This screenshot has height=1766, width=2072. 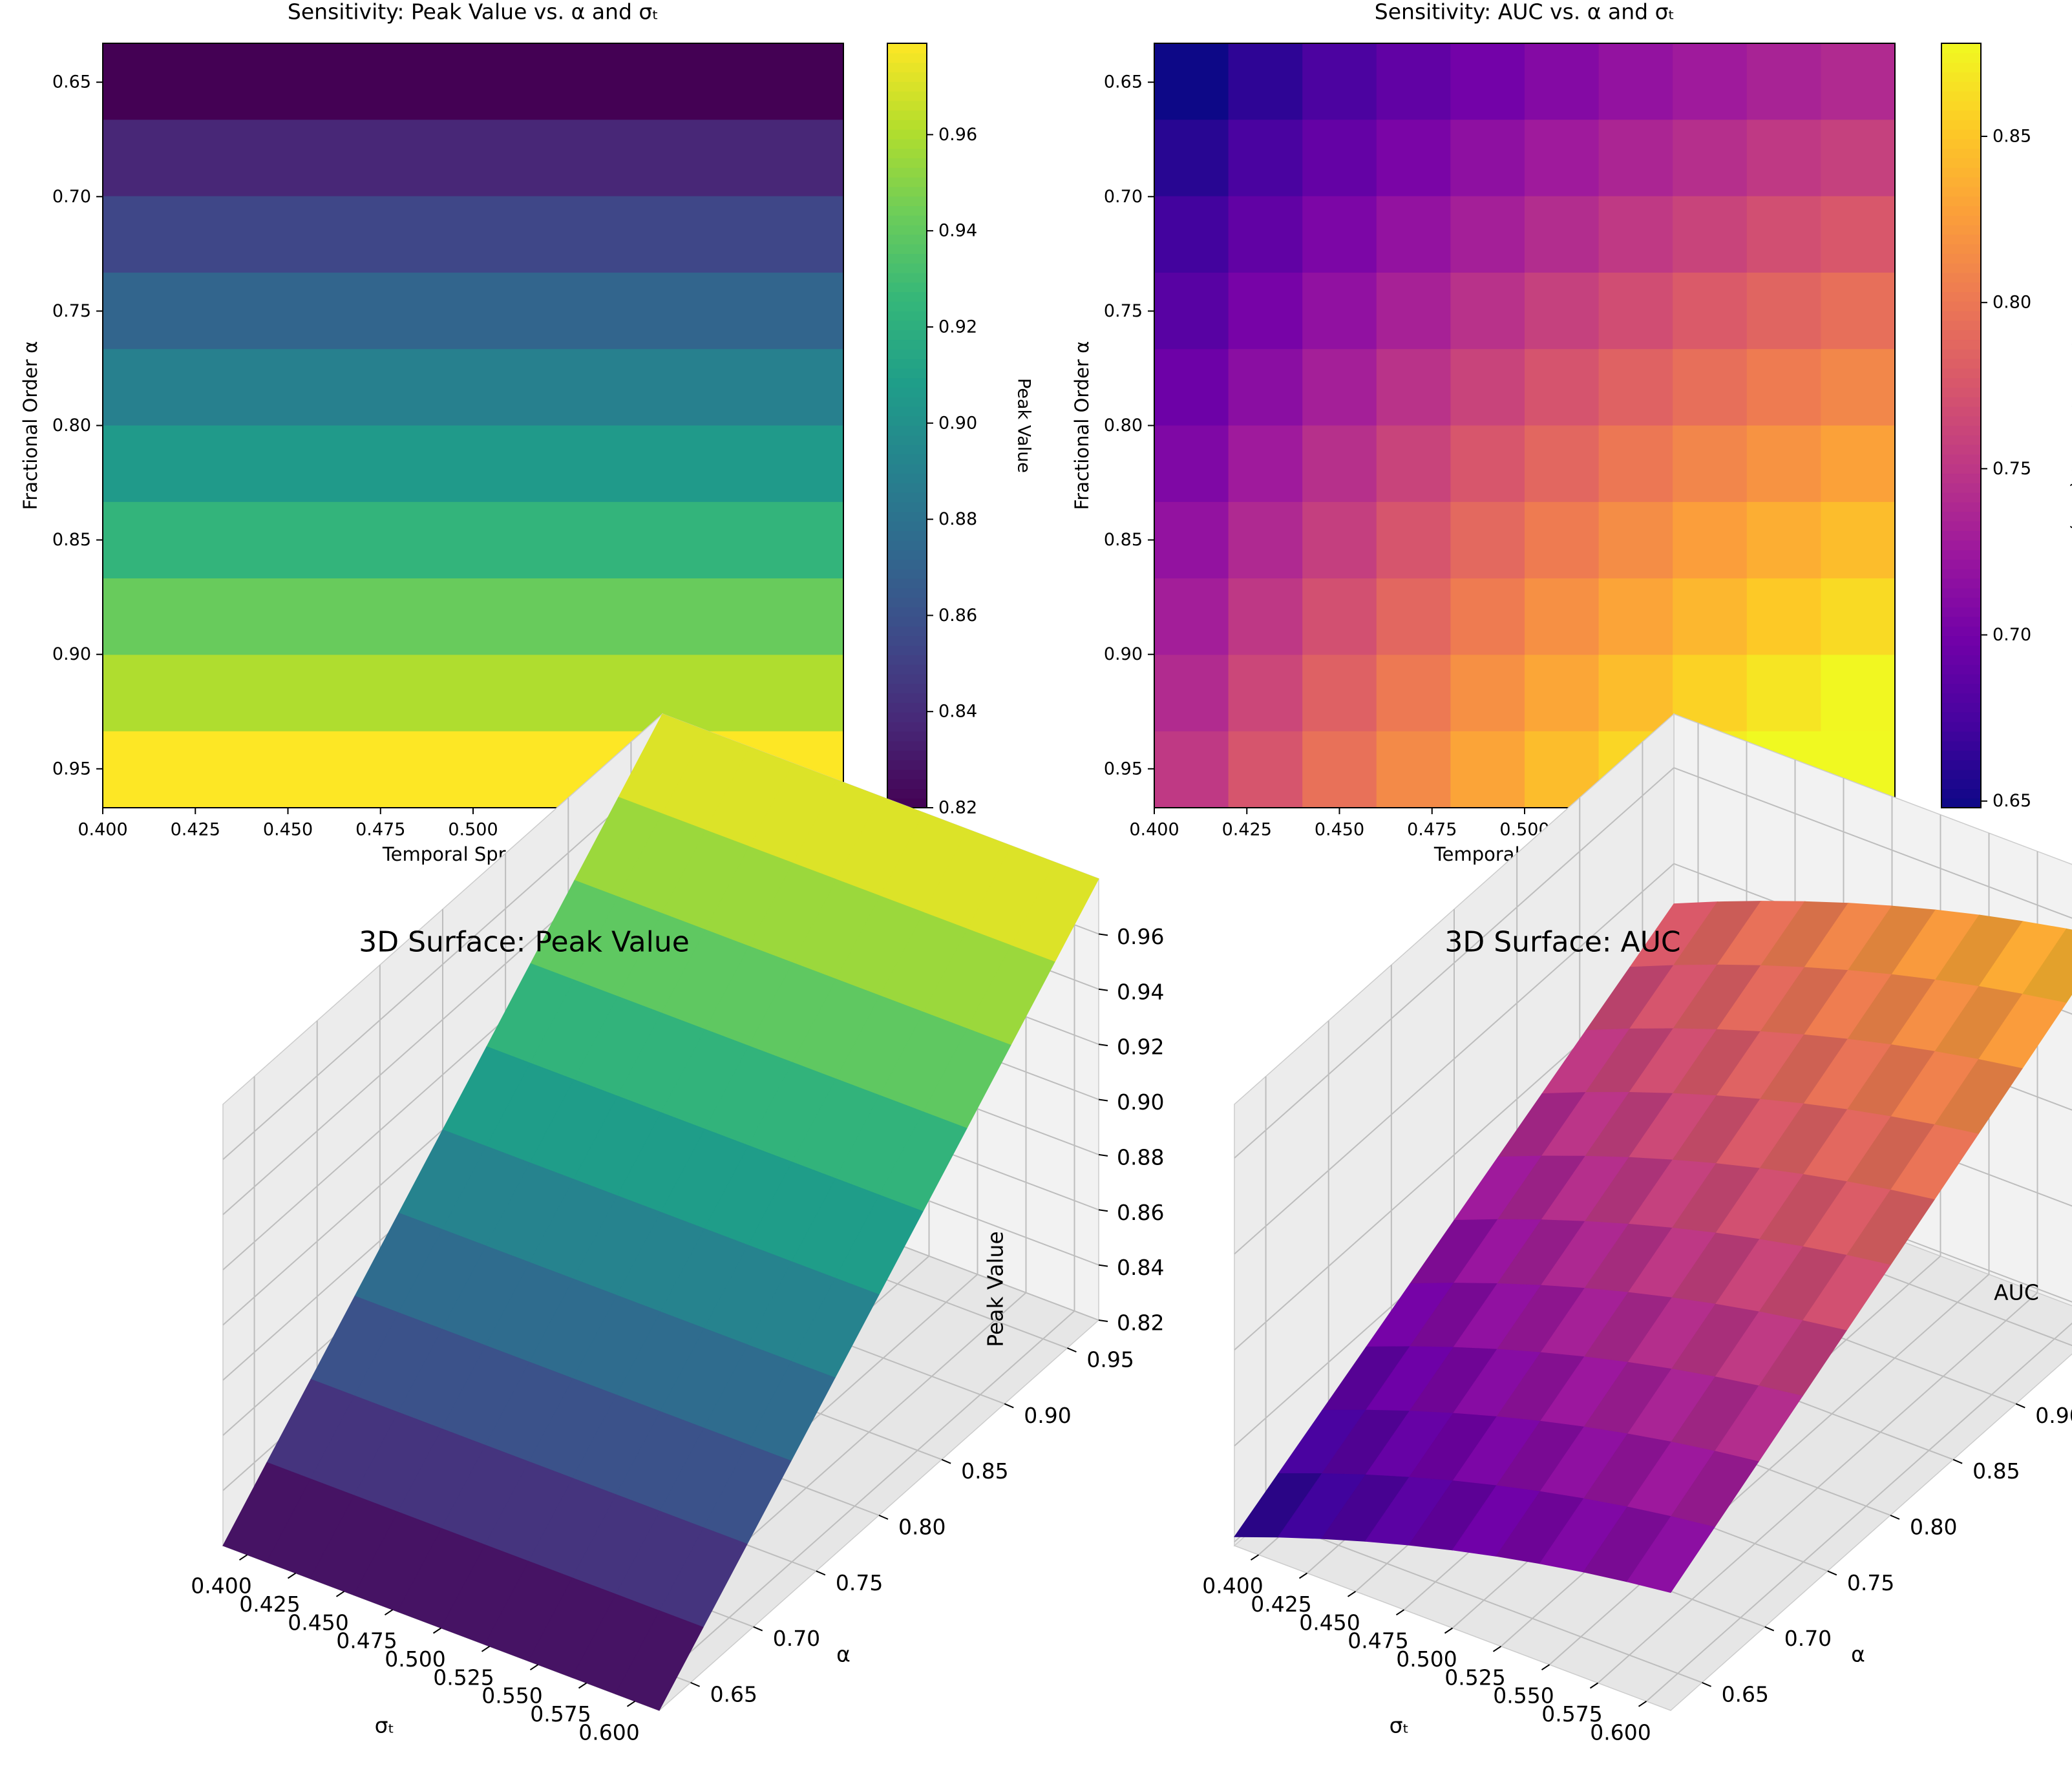 I want to click on z-tick-label: 0.84, so click(x=1140, y=1267).